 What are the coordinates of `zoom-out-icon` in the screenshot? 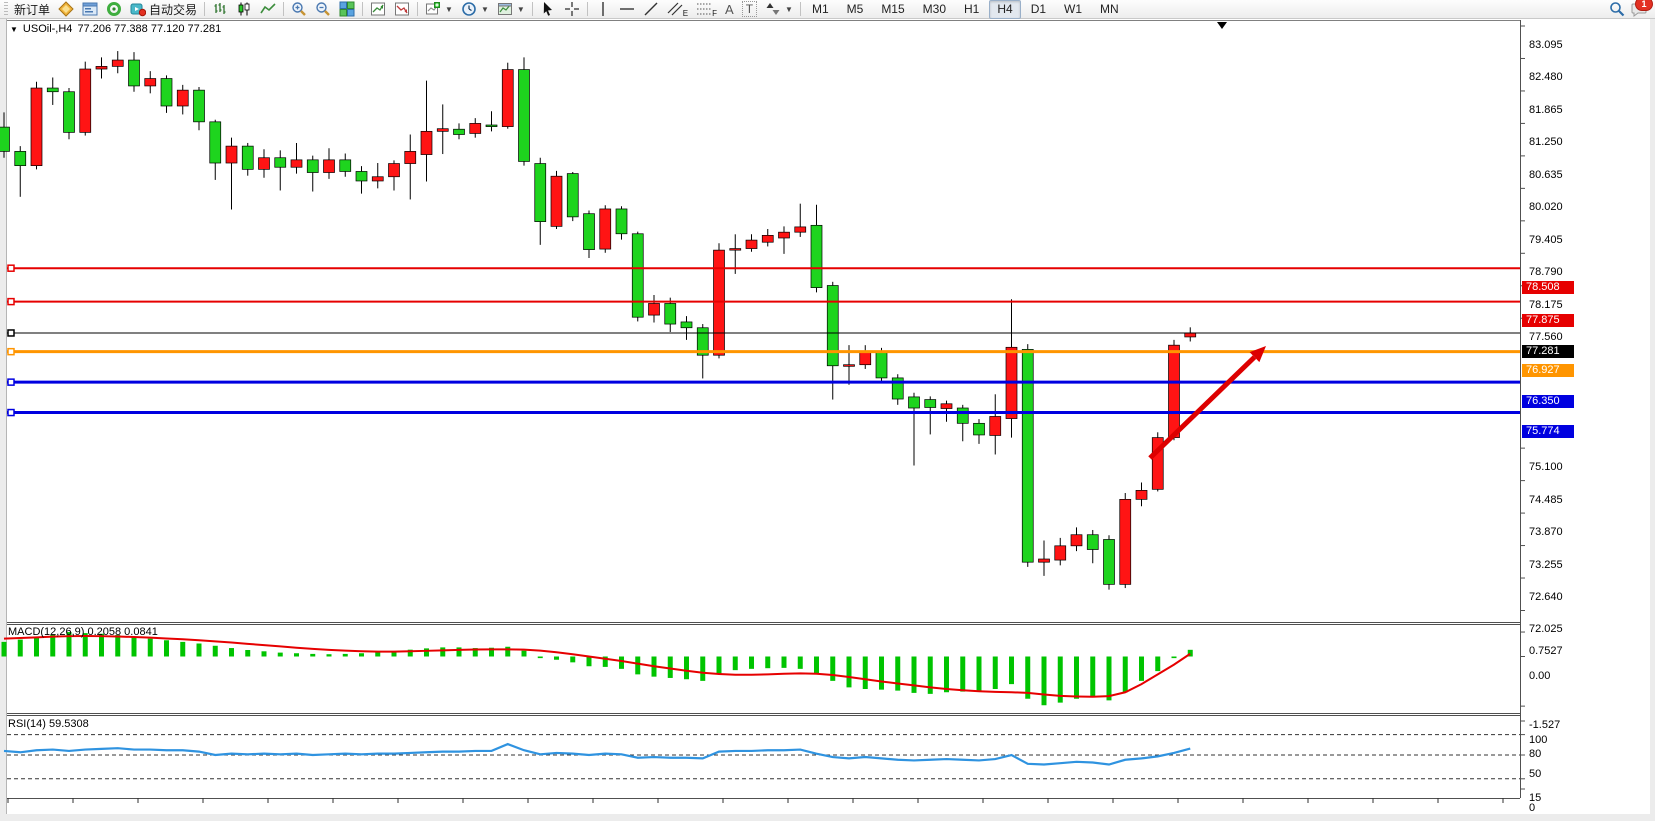 It's located at (323, 9).